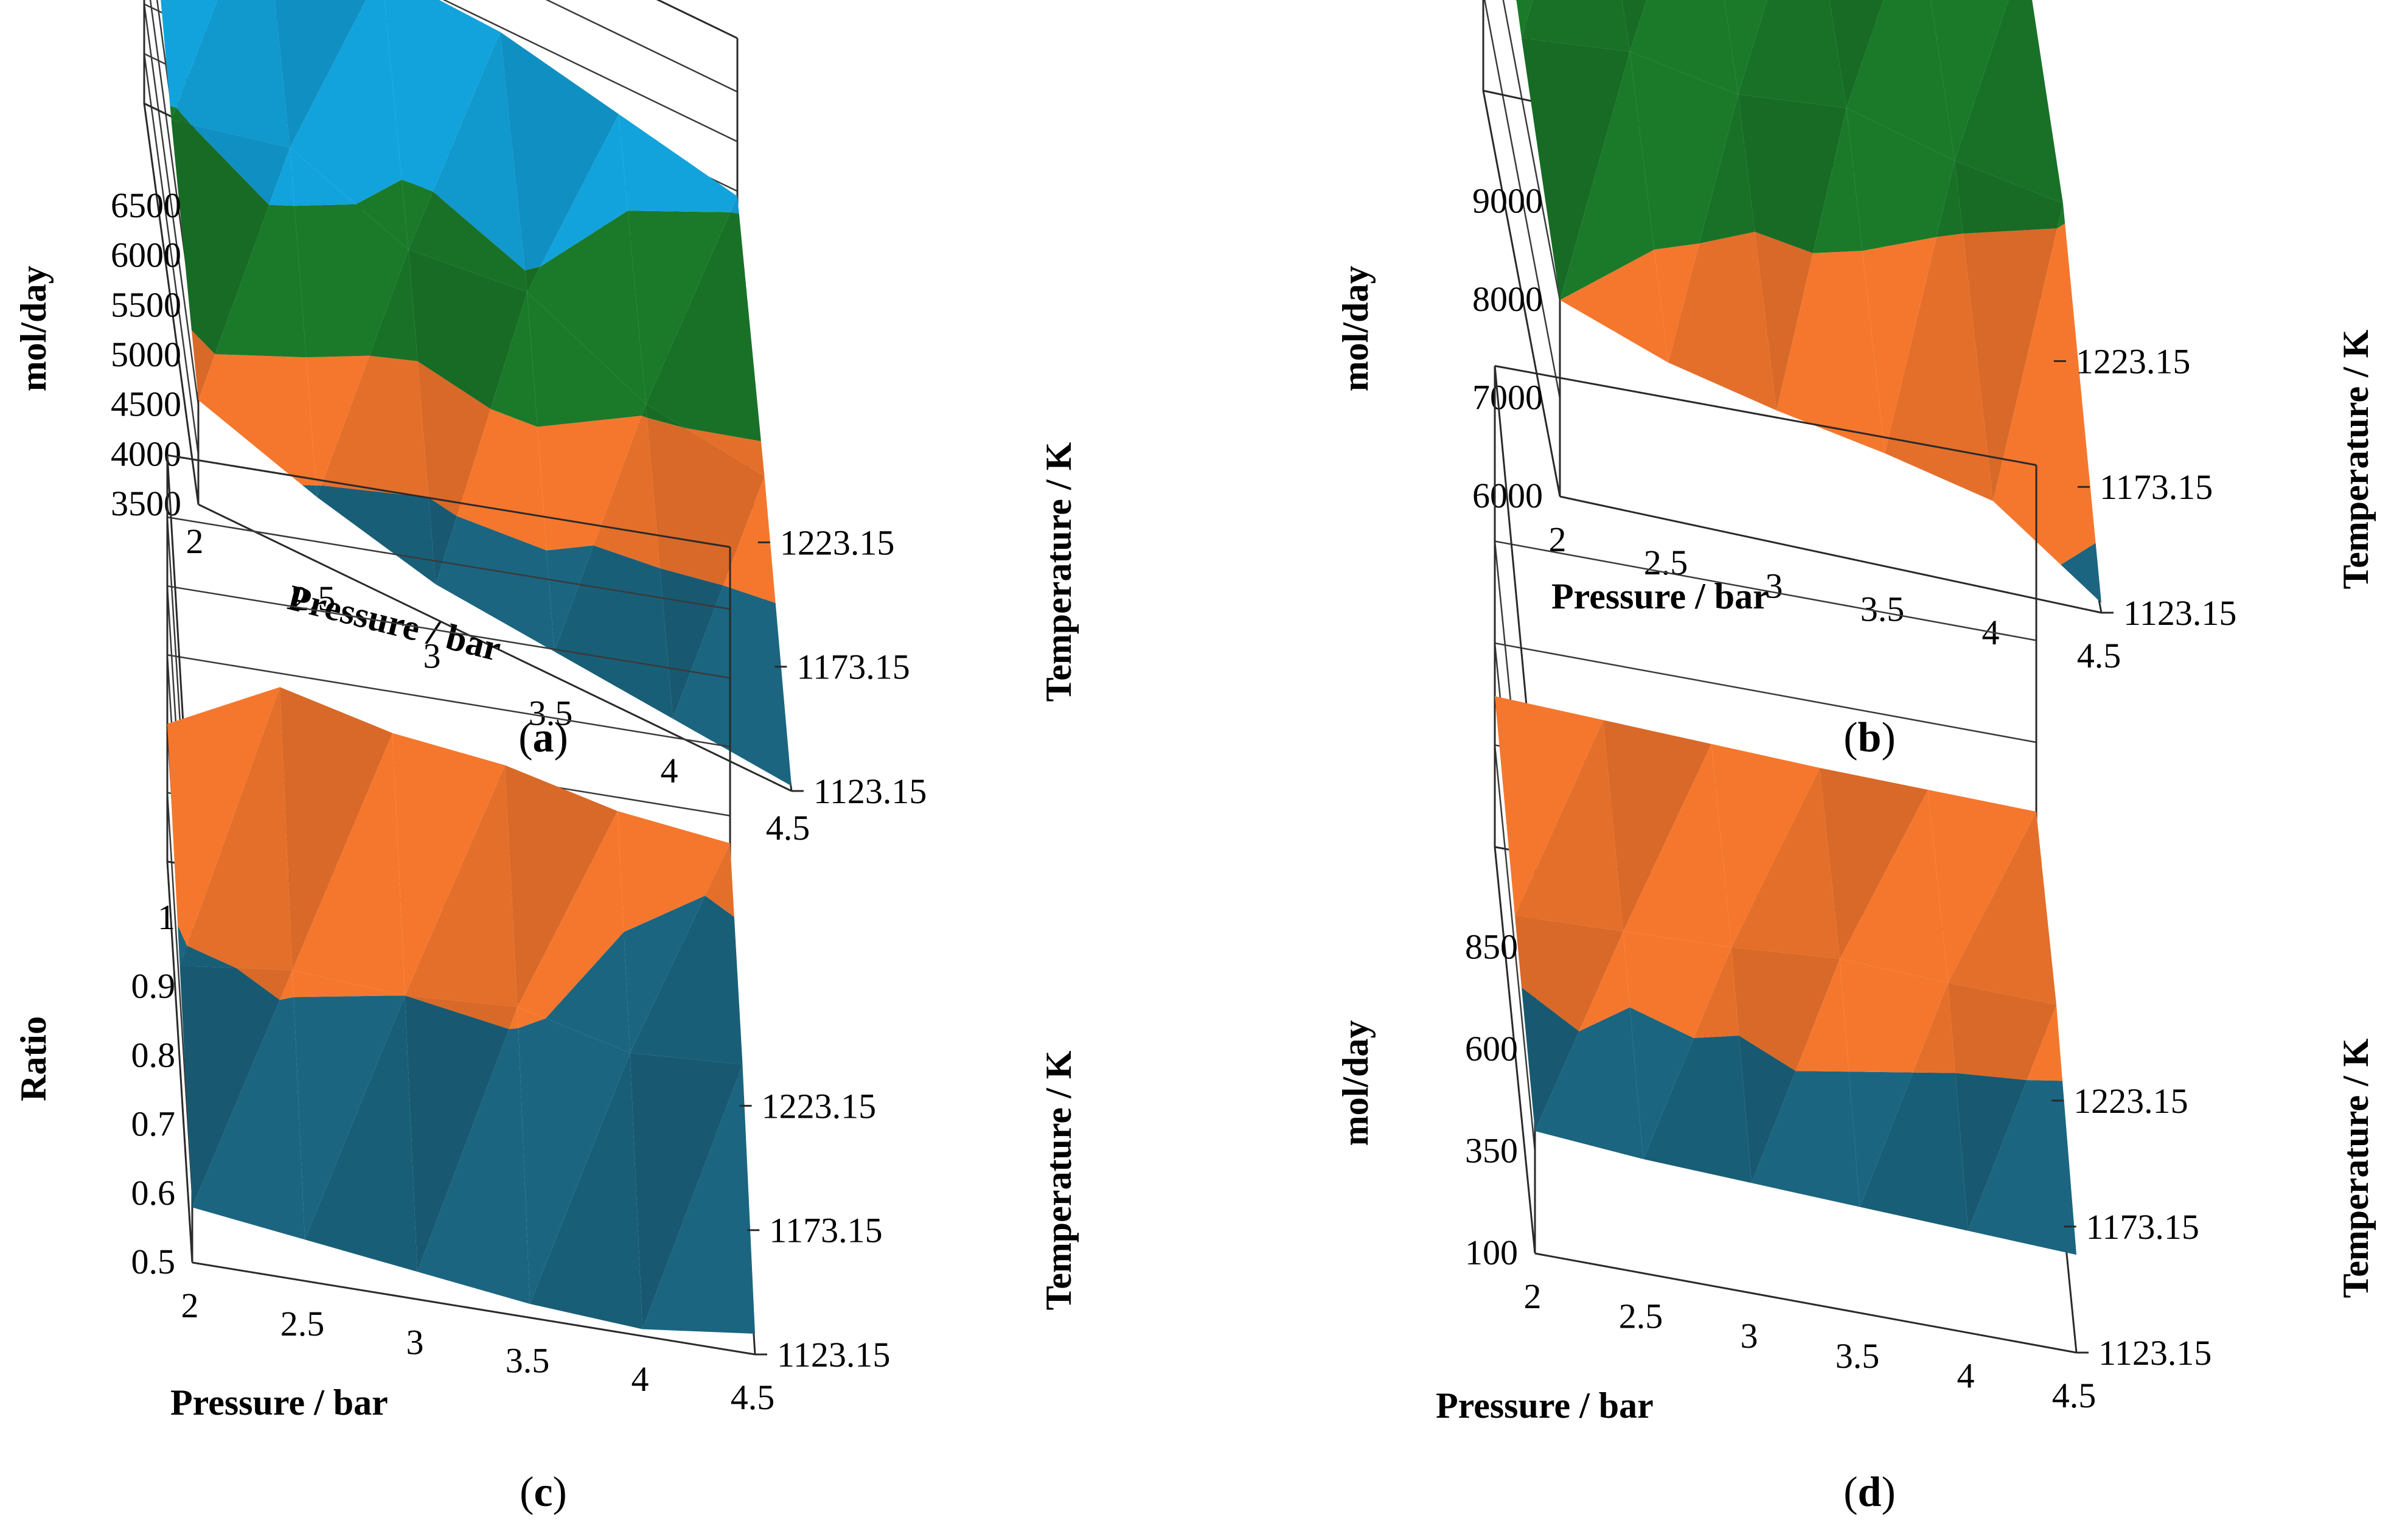 The image size is (2408, 1540). Describe the element at coordinates (153, 1261) in the screenshot. I see `z-tick-label: 0.5` at that location.